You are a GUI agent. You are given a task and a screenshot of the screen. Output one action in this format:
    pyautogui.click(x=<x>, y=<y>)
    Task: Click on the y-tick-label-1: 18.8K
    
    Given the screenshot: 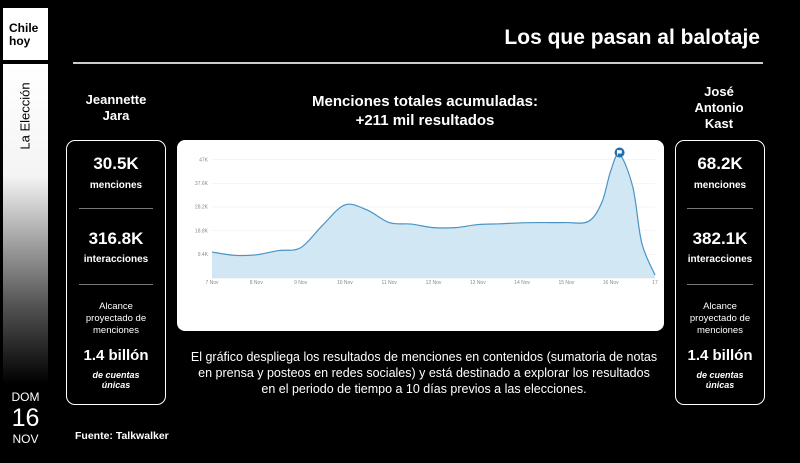 What is the action you would take?
    pyautogui.click(x=202, y=231)
    